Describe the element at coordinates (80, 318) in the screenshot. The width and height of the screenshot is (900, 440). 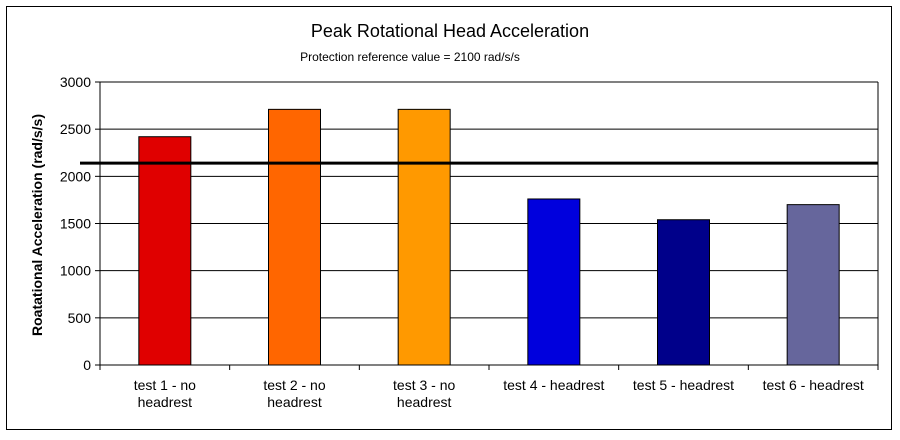
I see `y-tick-label: 500` at that location.